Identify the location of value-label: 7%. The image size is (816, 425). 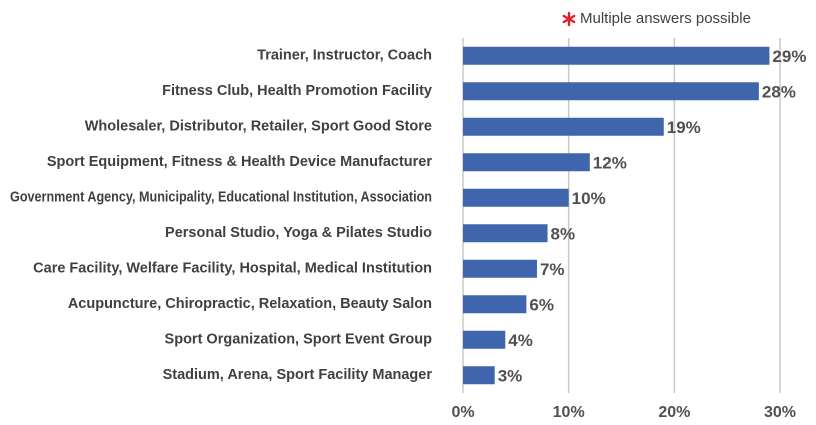
(552, 269).